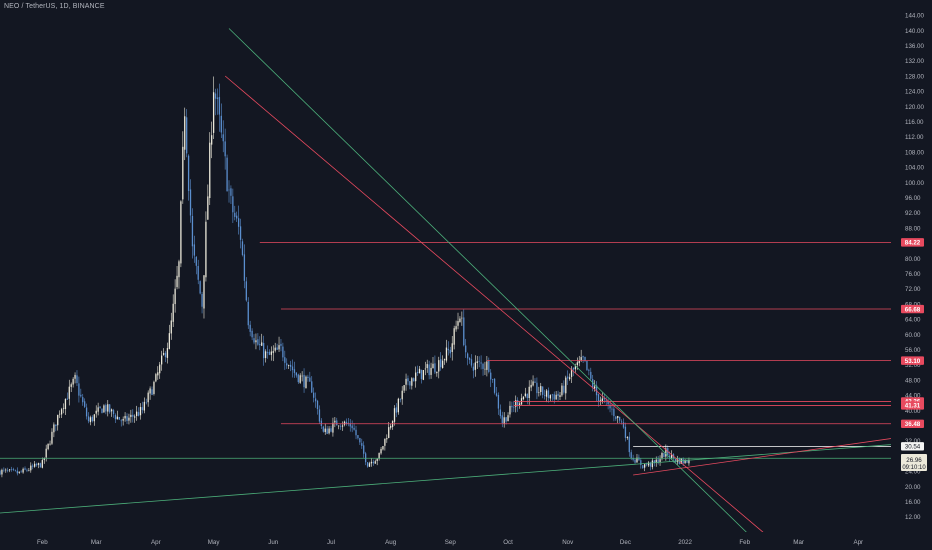 This screenshot has width=932, height=550. I want to click on svg-text: 84.22, so click(913, 243).